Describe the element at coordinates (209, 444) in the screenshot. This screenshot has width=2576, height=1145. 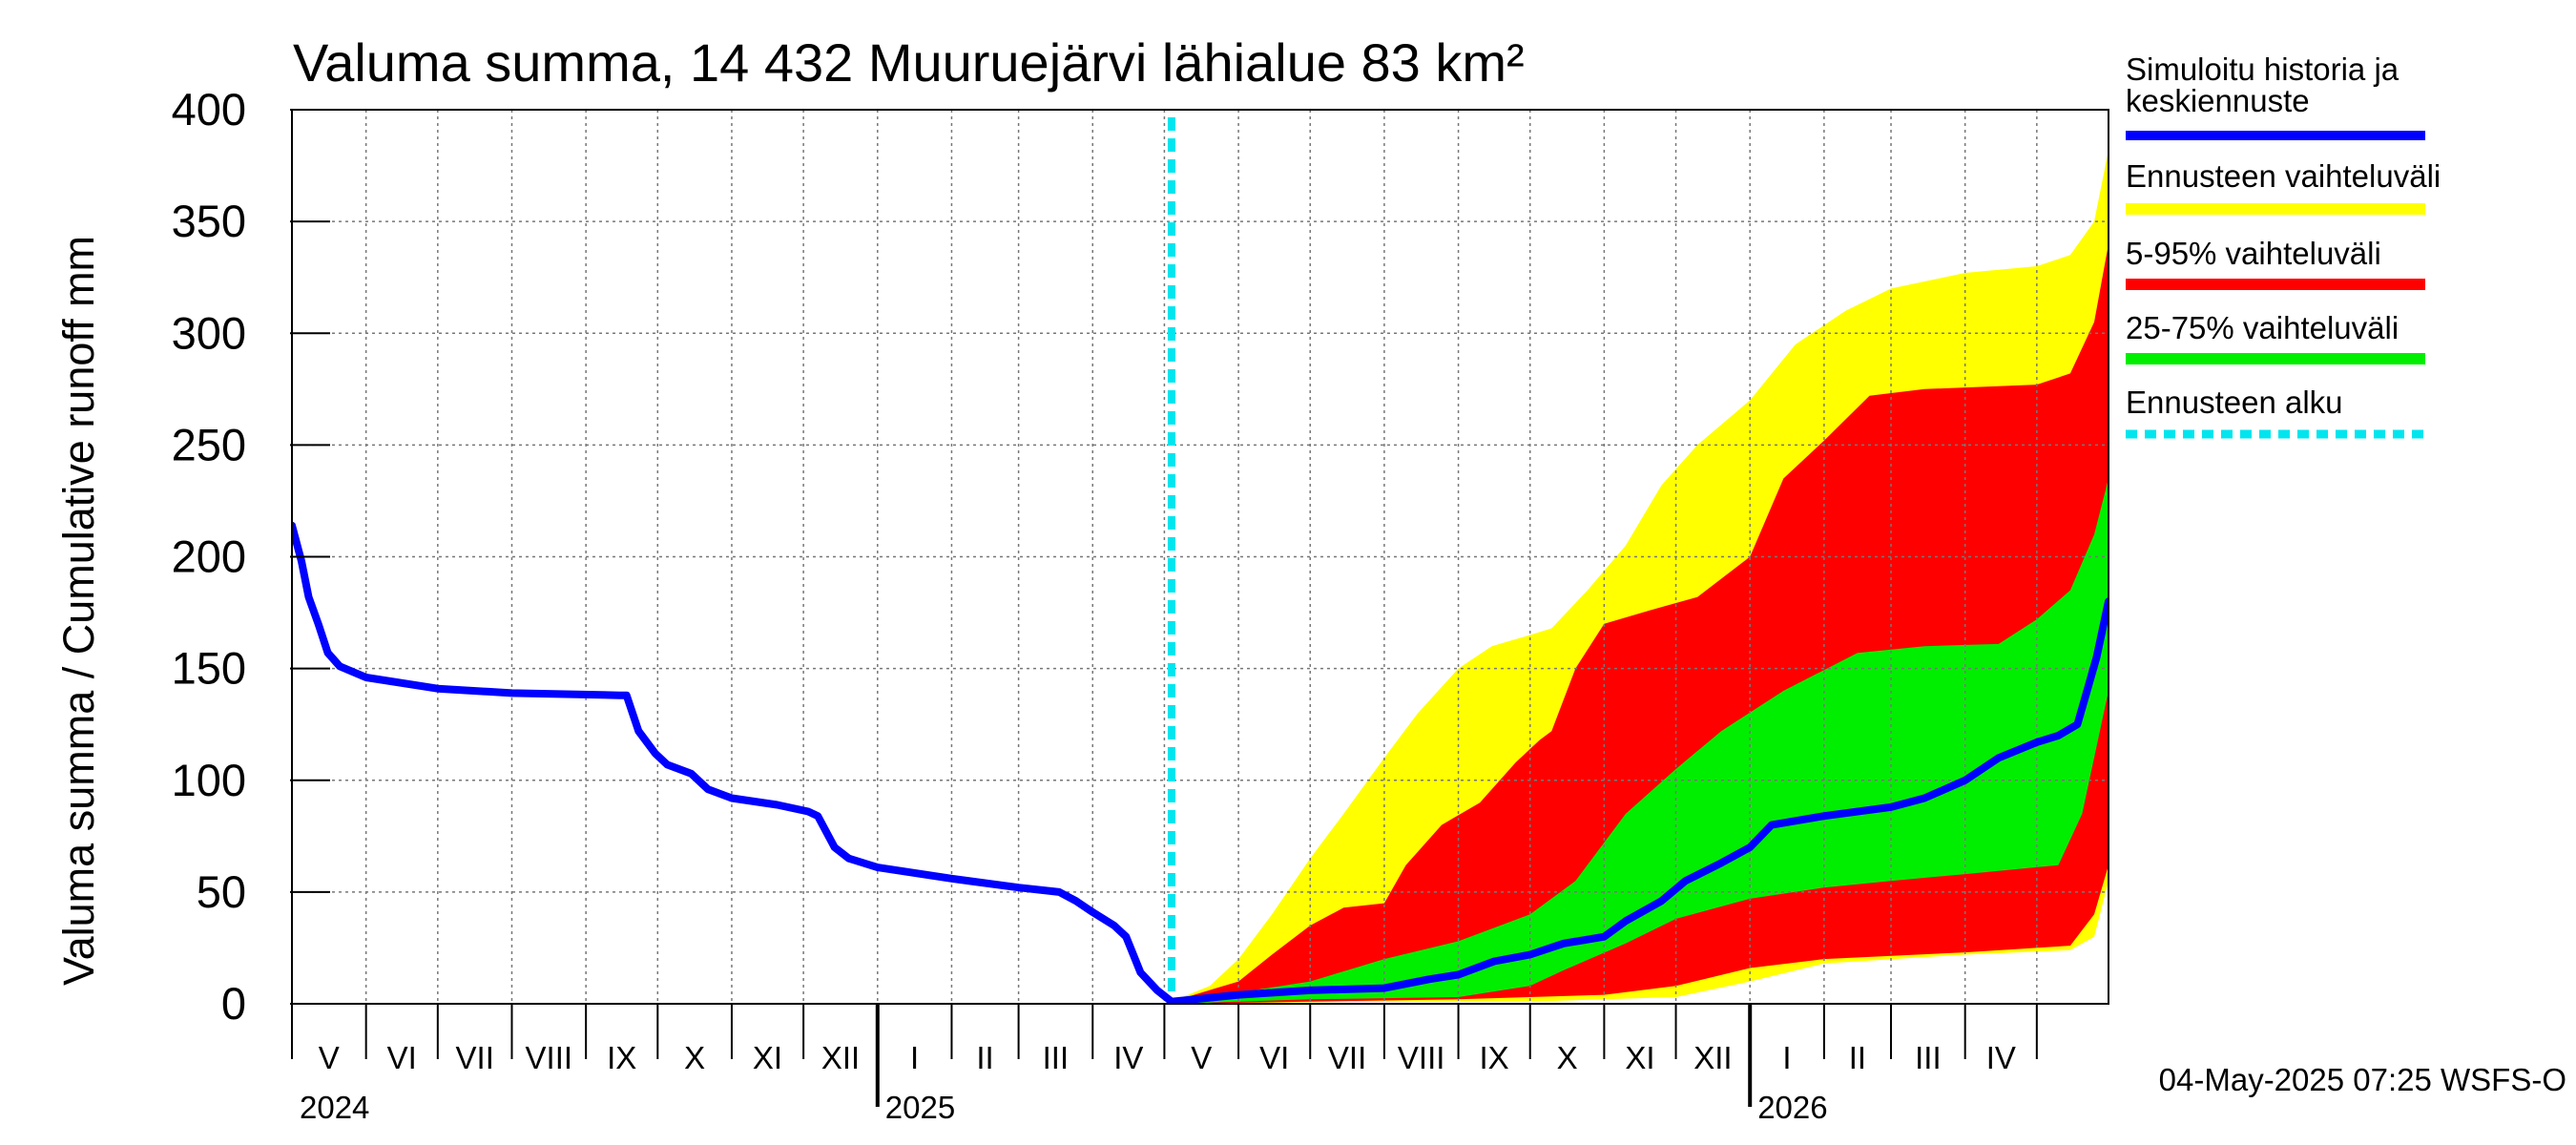
I see `y-tick-label: 250` at that location.